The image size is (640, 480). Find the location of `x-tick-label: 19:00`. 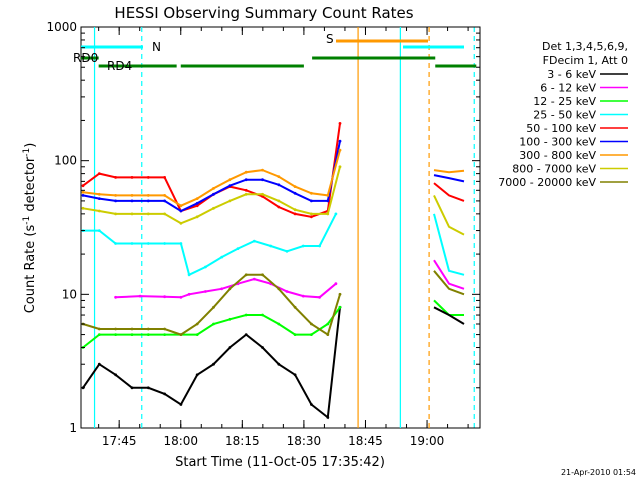

x-tick-label: 19:00 is located at coordinates (427, 441).